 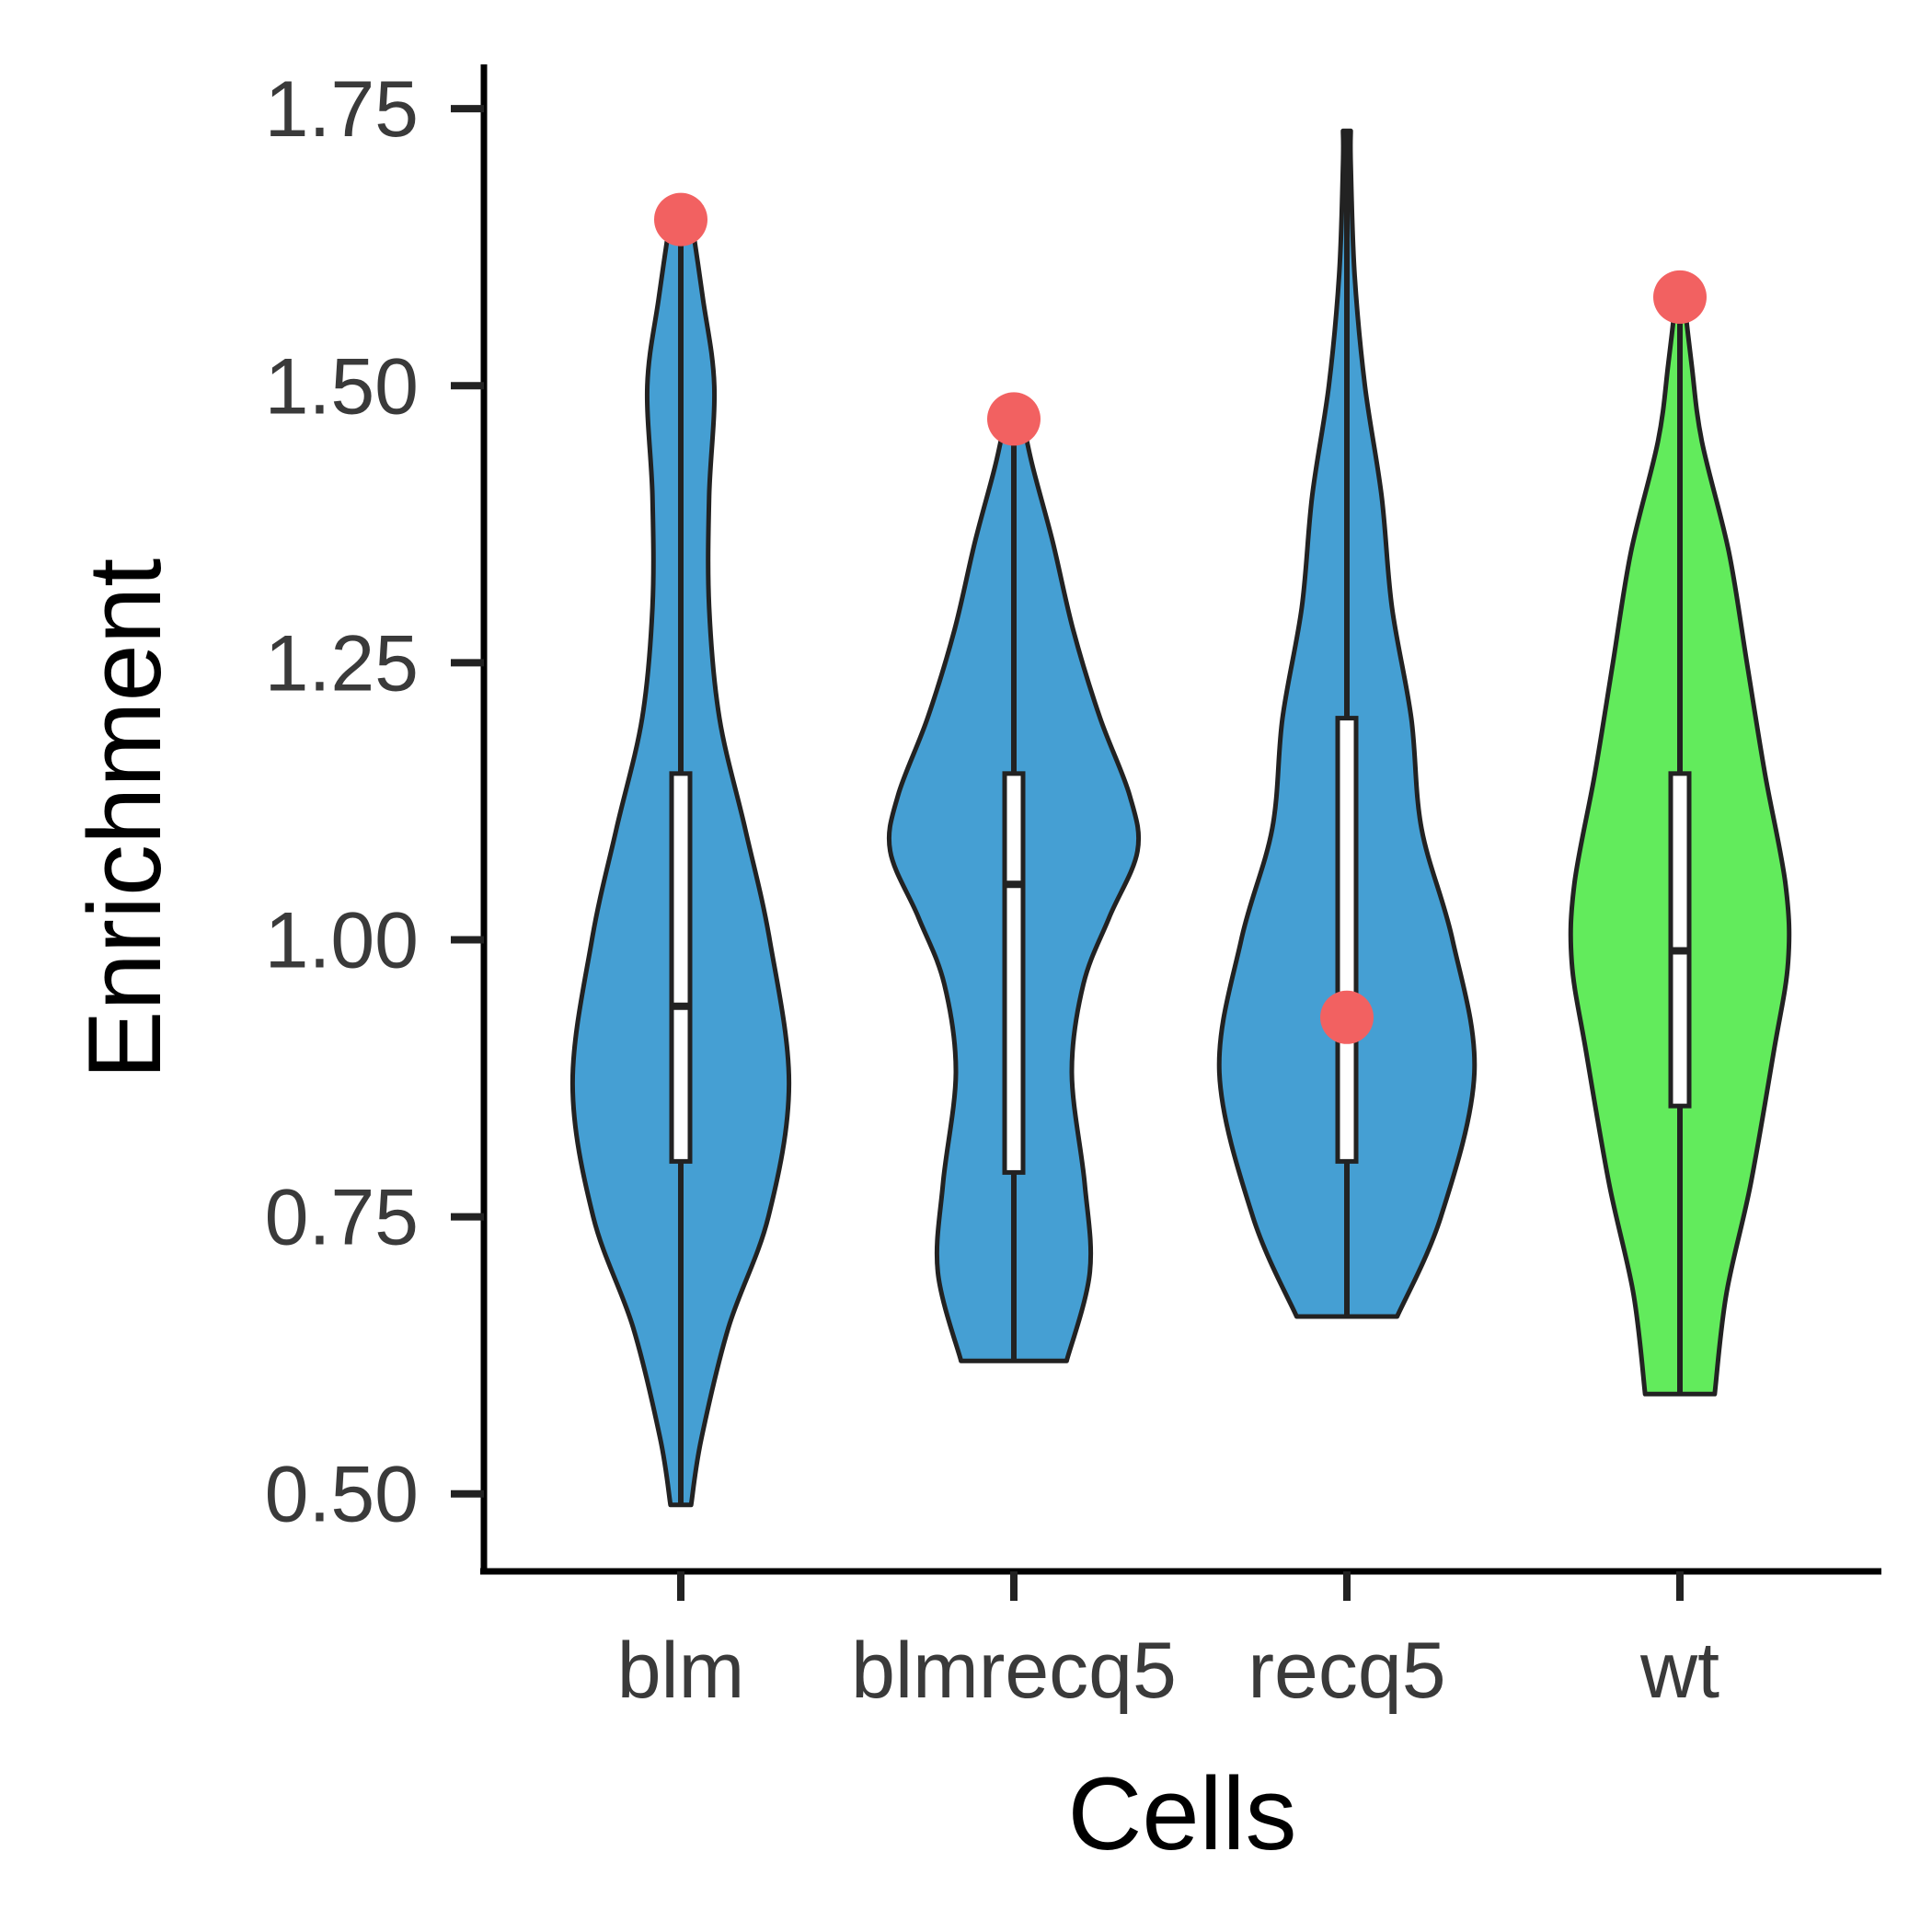 What do you see at coordinates (1347, 940) in the screenshot?
I see `box-recq5` at bounding box center [1347, 940].